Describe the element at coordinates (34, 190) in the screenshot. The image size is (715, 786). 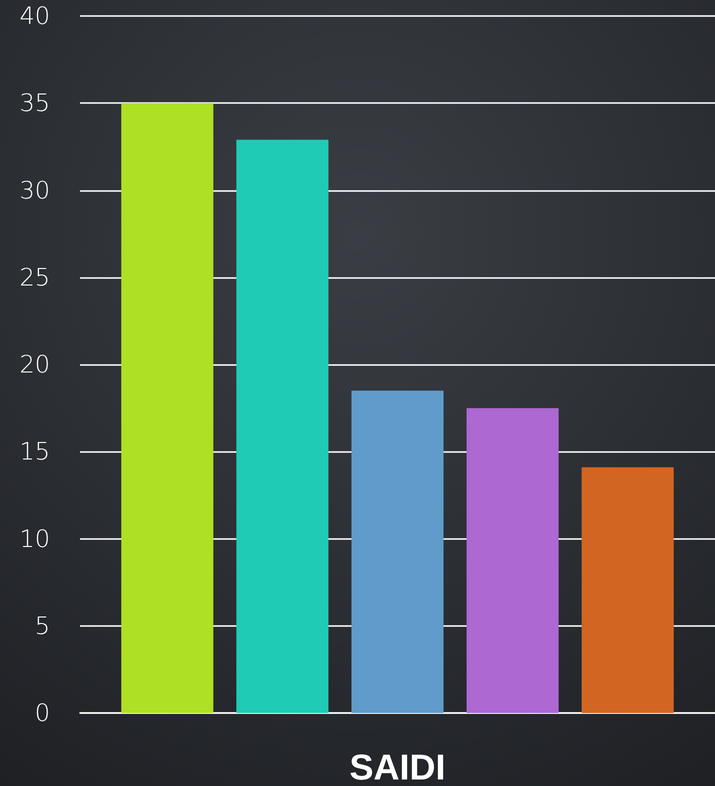
I see `y-tick-label: 30` at that location.